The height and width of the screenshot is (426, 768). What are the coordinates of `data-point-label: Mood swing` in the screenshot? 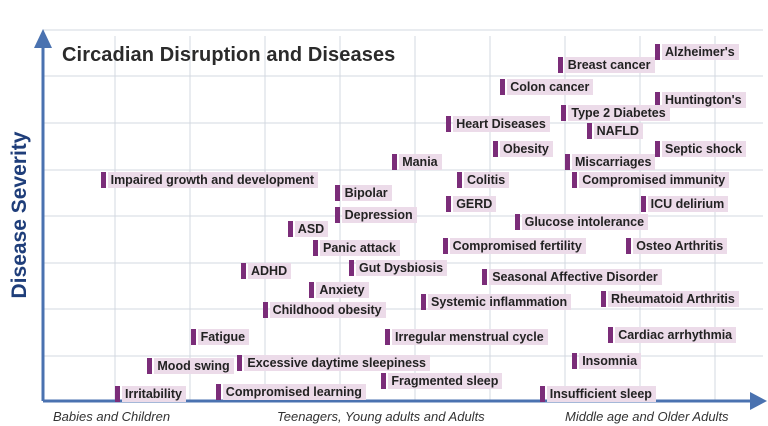 It's located at (194, 366).